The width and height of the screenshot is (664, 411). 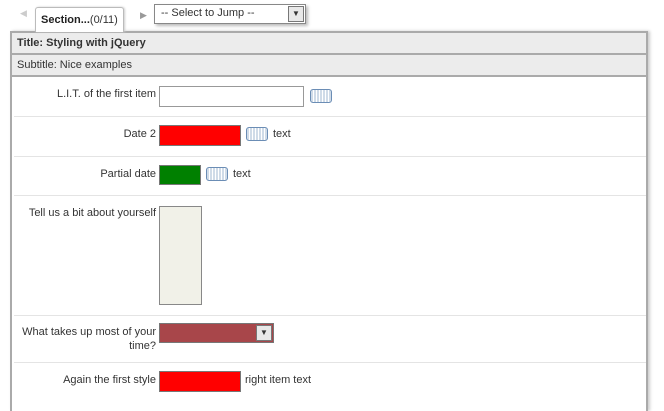 I want to click on lit-input, so click(x=231, y=96).